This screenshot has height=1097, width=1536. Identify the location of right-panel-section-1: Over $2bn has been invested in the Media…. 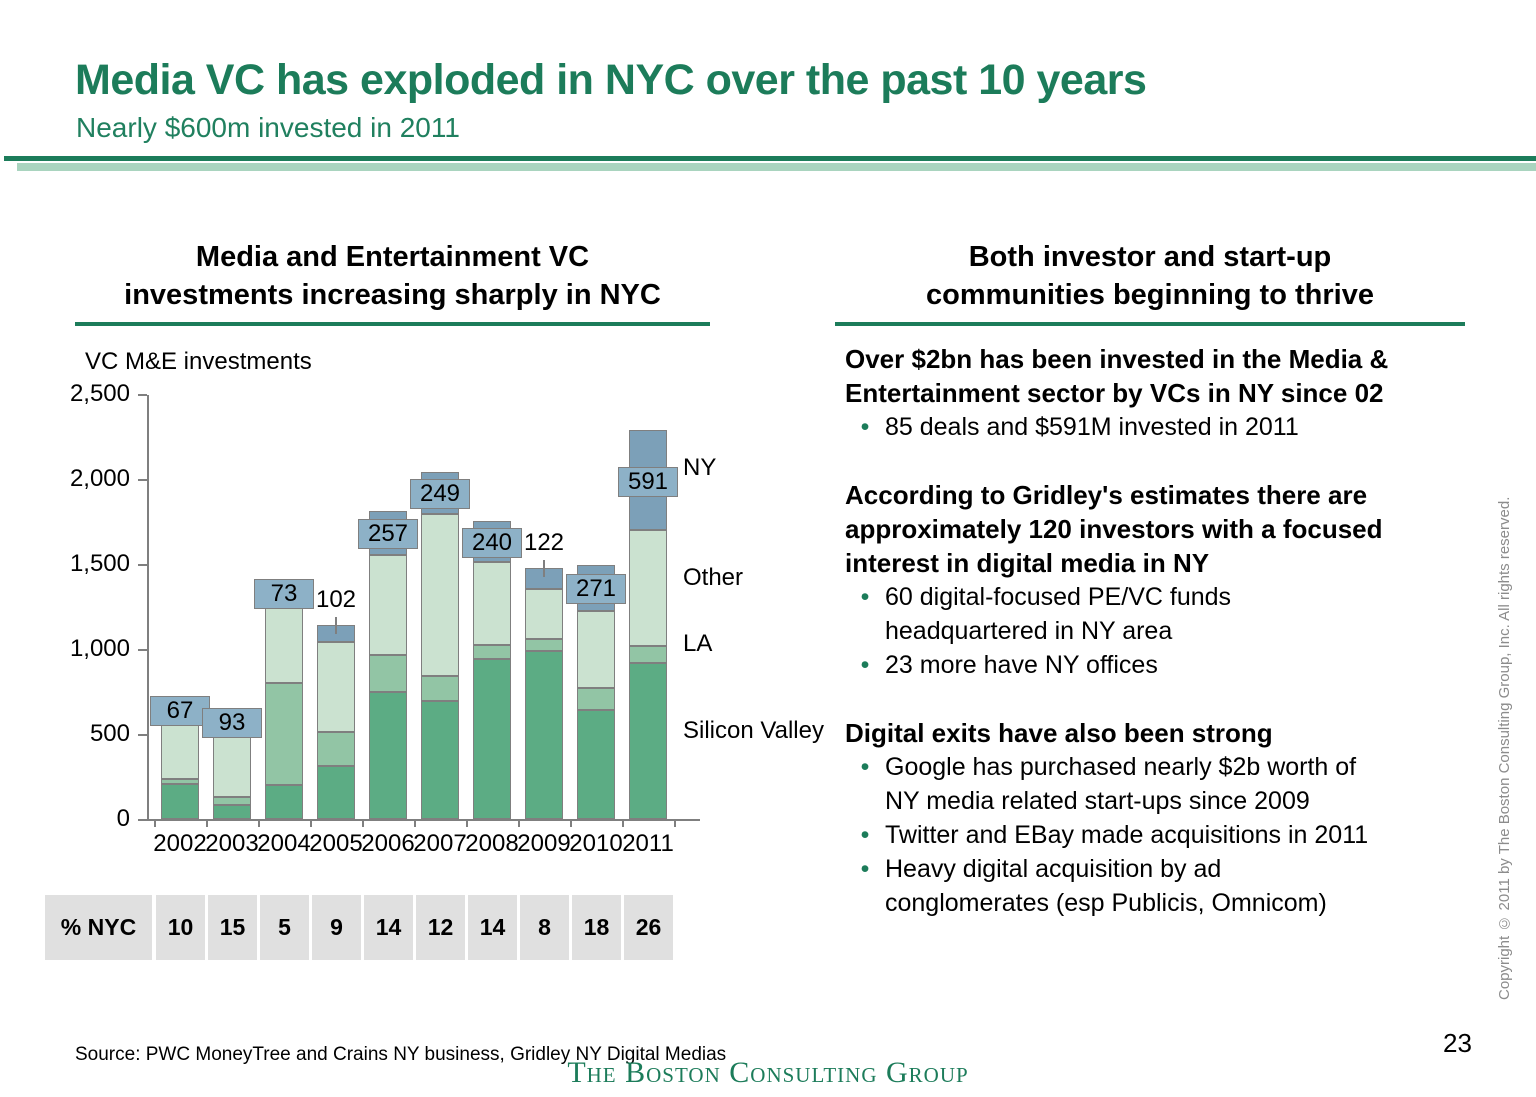
(1159, 393).